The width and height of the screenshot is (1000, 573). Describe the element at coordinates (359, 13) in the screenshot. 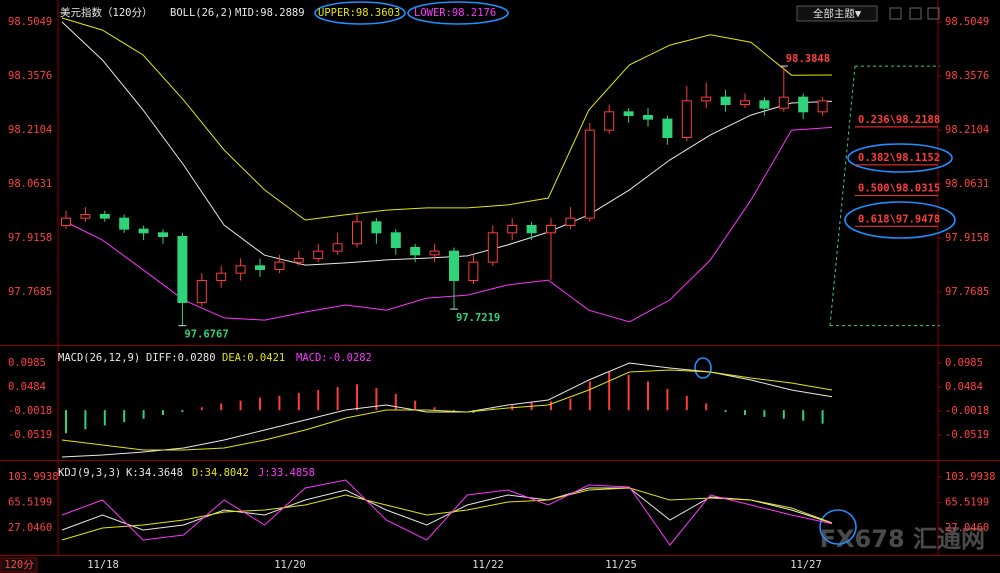

I see `legend-entry: UPPER:98.3603` at that location.